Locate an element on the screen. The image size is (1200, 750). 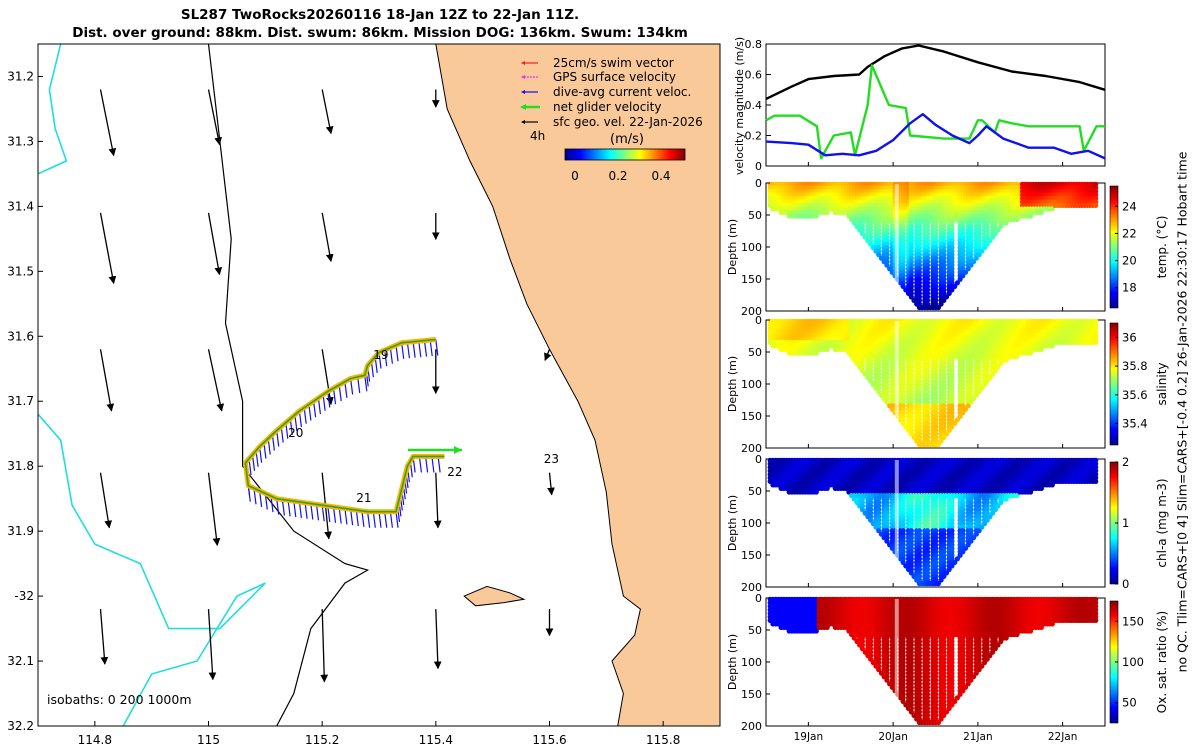
velocity-y-tick-label: 0.2 is located at coordinates (754, 136).